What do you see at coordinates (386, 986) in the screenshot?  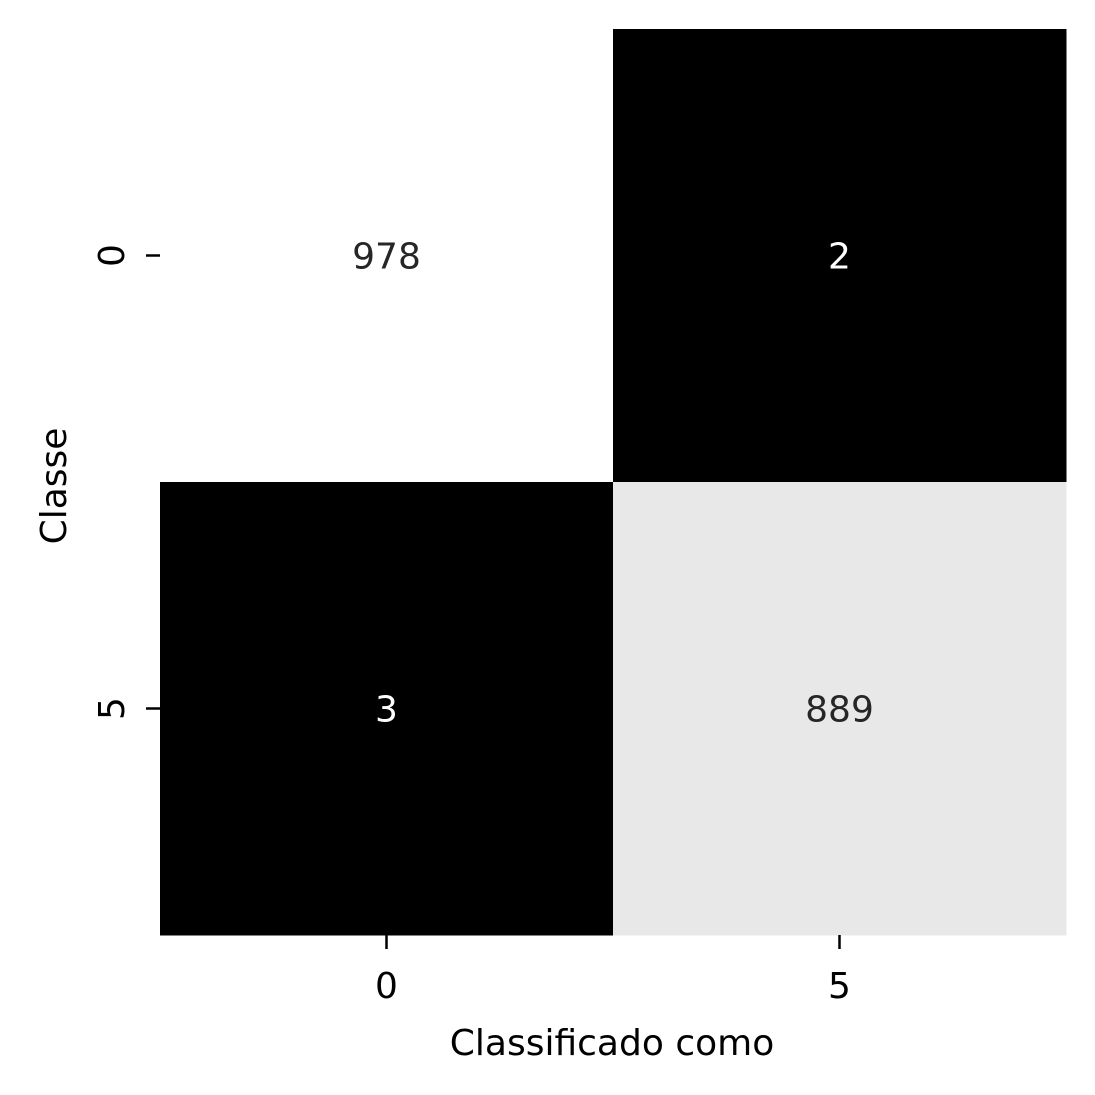 I see `x-tick-label: 0` at bounding box center [386, 986].